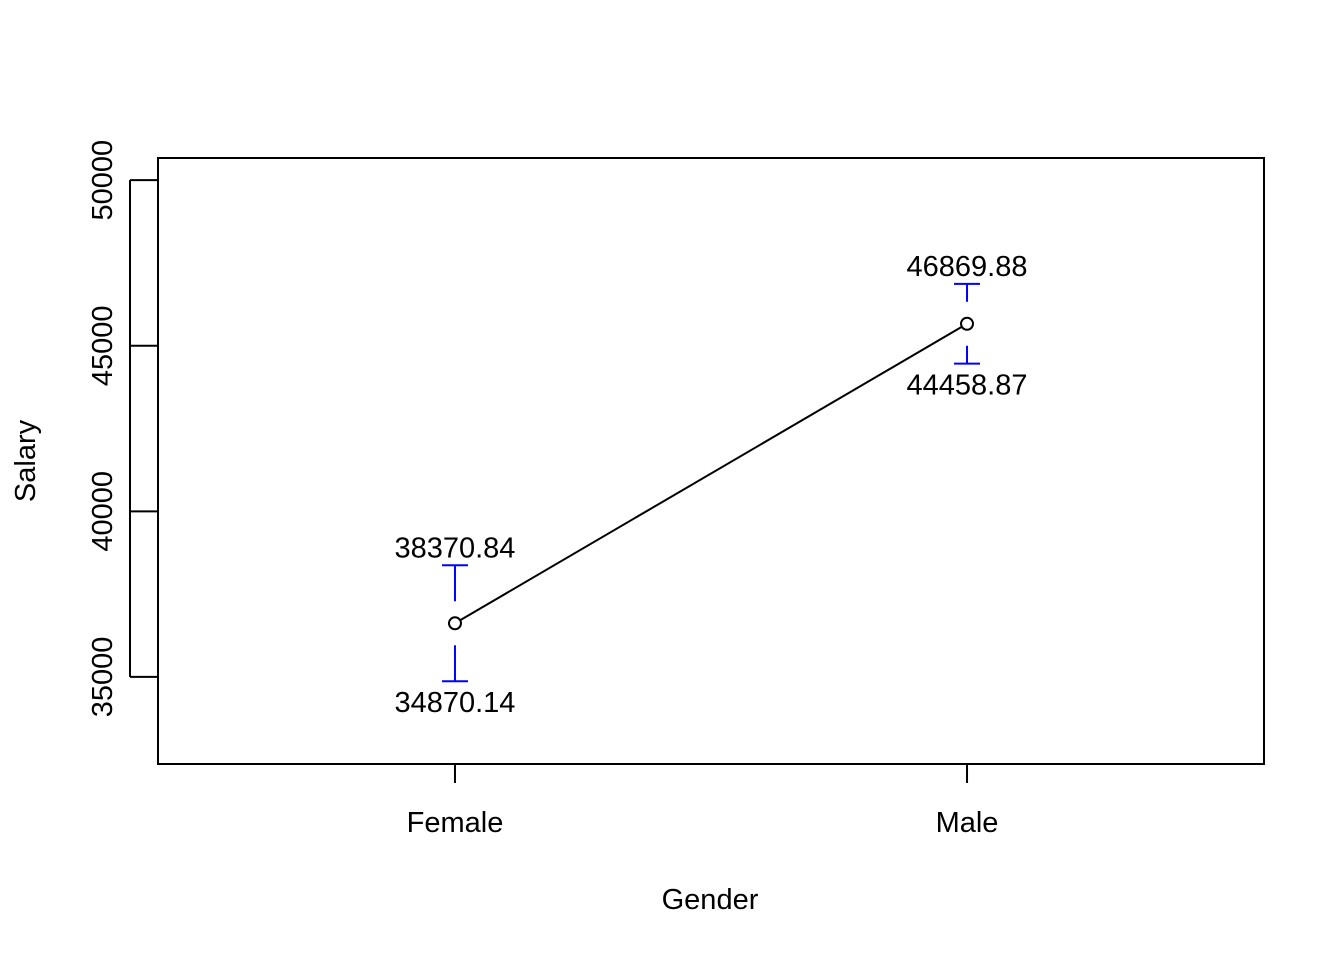 This screenshot has height=960, width=1344. What do you see at coordinates (103, 180) in the screenshot?
I see `y-tick-label: 50000` at bounding box center [103, 180].